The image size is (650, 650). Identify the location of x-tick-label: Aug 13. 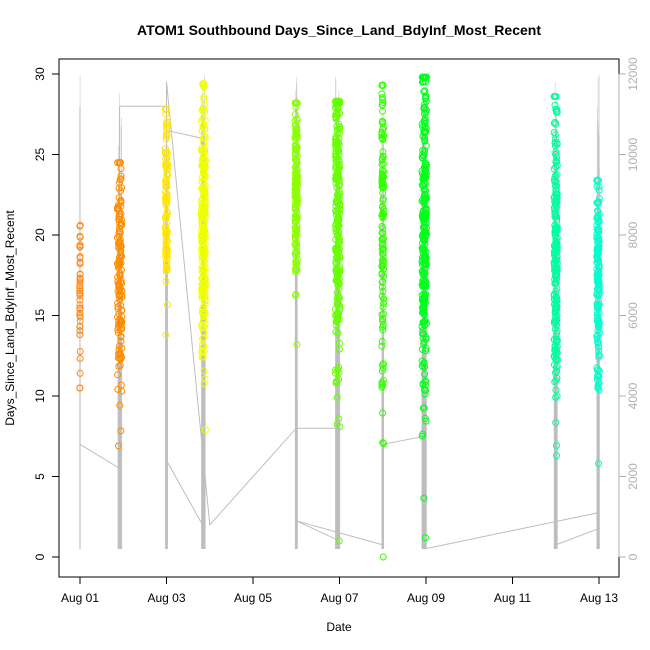
(599, 598).